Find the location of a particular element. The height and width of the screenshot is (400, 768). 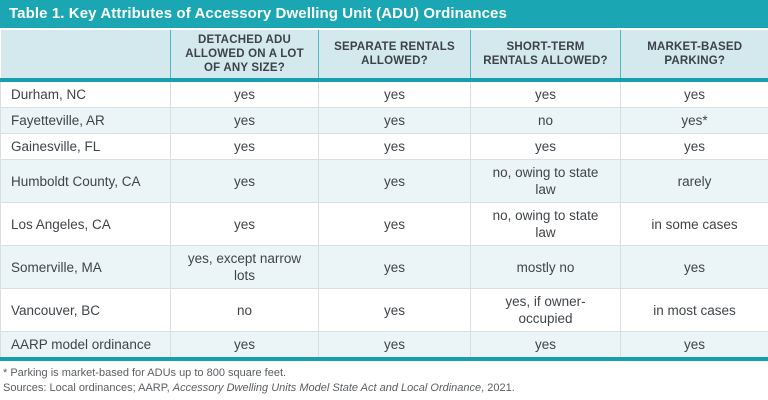

table-cell: yes, except narrow lots is located at coordinates (244, 267).